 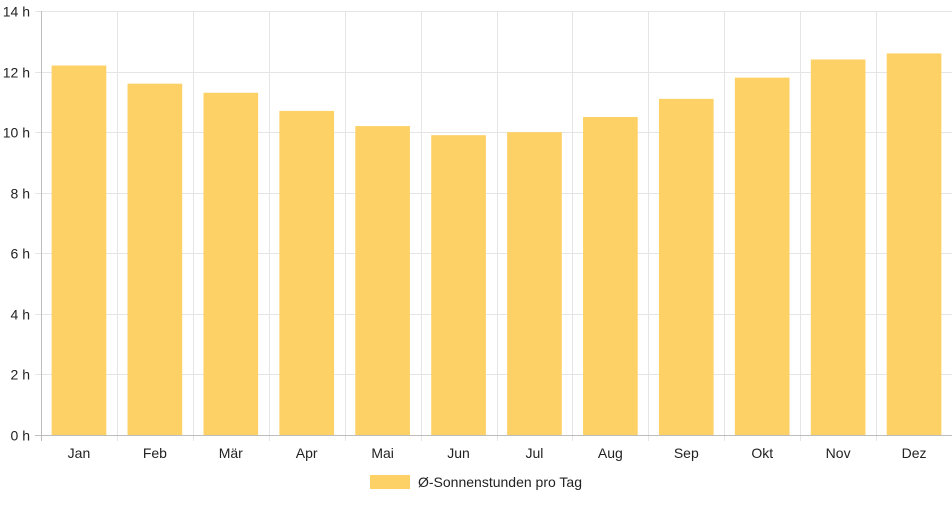 What do you see at coordinates (16, 224) in the screenshot?
I see `y-axis-ticks: 0 h 2 h 4 h 6 h 8 h 10 h 12 h 14 h` at bounding box center [16, 224].